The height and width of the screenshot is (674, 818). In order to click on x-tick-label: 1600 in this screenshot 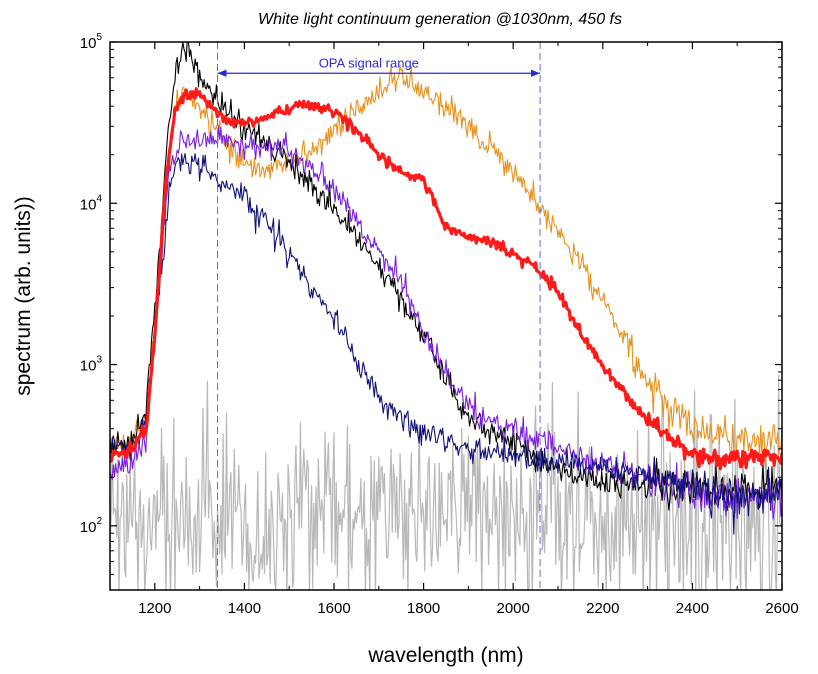, I will do `click(333, 608)`.